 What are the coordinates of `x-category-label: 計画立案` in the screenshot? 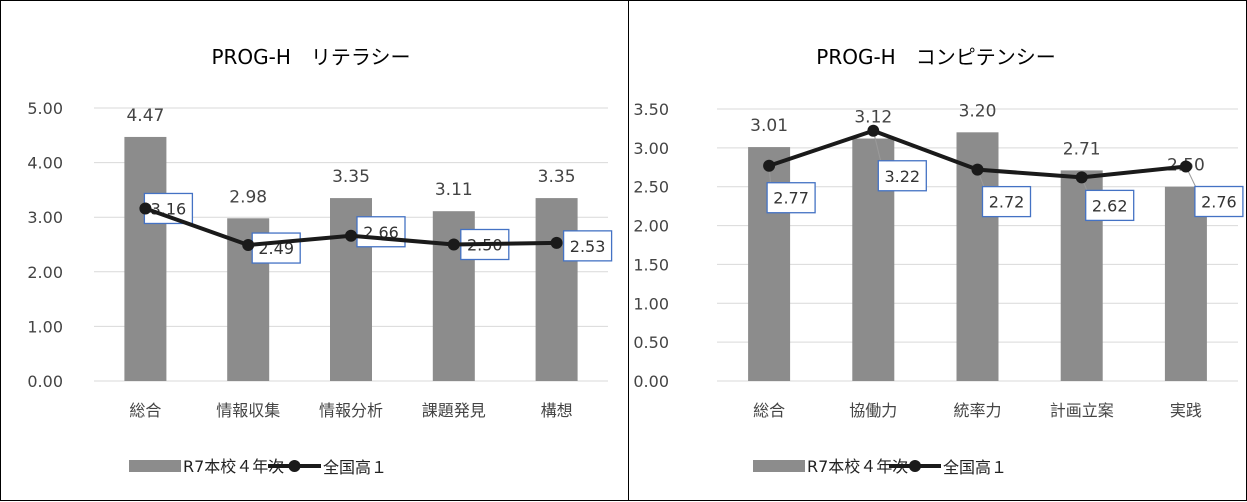 It's located at (1082, 410).